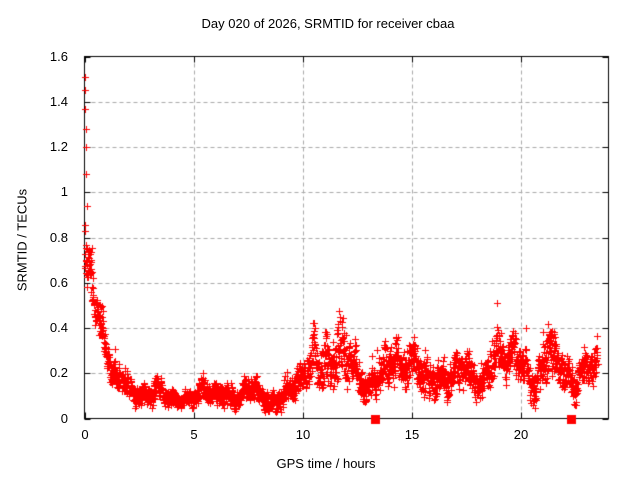 This screenshot has height=480, width=640. Describe the element at coordinates (64, 191) in the screenshot. I see `y-tick-label: 1` at that location.